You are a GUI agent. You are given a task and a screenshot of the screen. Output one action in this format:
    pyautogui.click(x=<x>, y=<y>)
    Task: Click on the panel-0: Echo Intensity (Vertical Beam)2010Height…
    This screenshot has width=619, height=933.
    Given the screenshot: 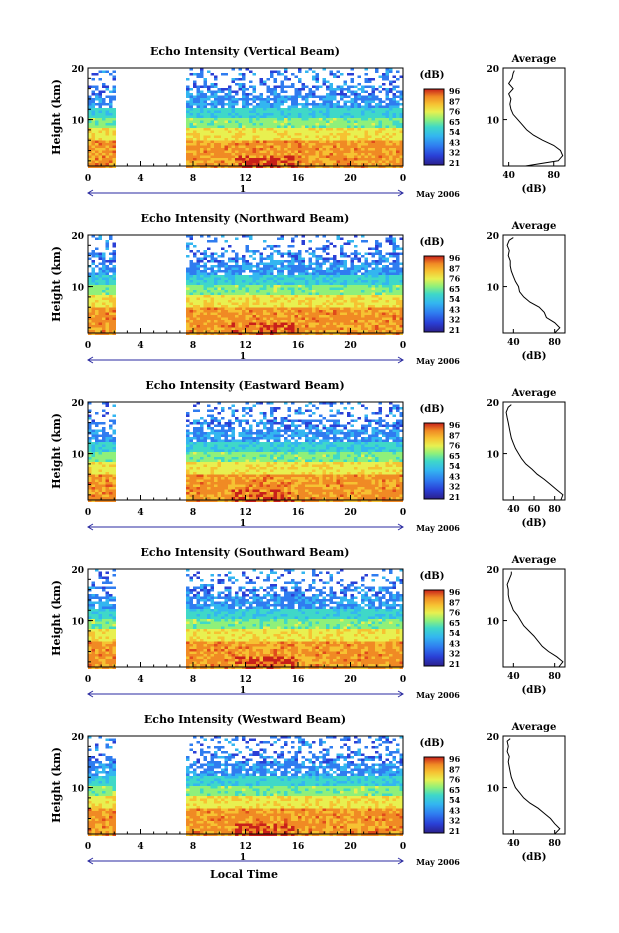 What is the action you would take?
    pyautogui.click(x=307, y=122)
    